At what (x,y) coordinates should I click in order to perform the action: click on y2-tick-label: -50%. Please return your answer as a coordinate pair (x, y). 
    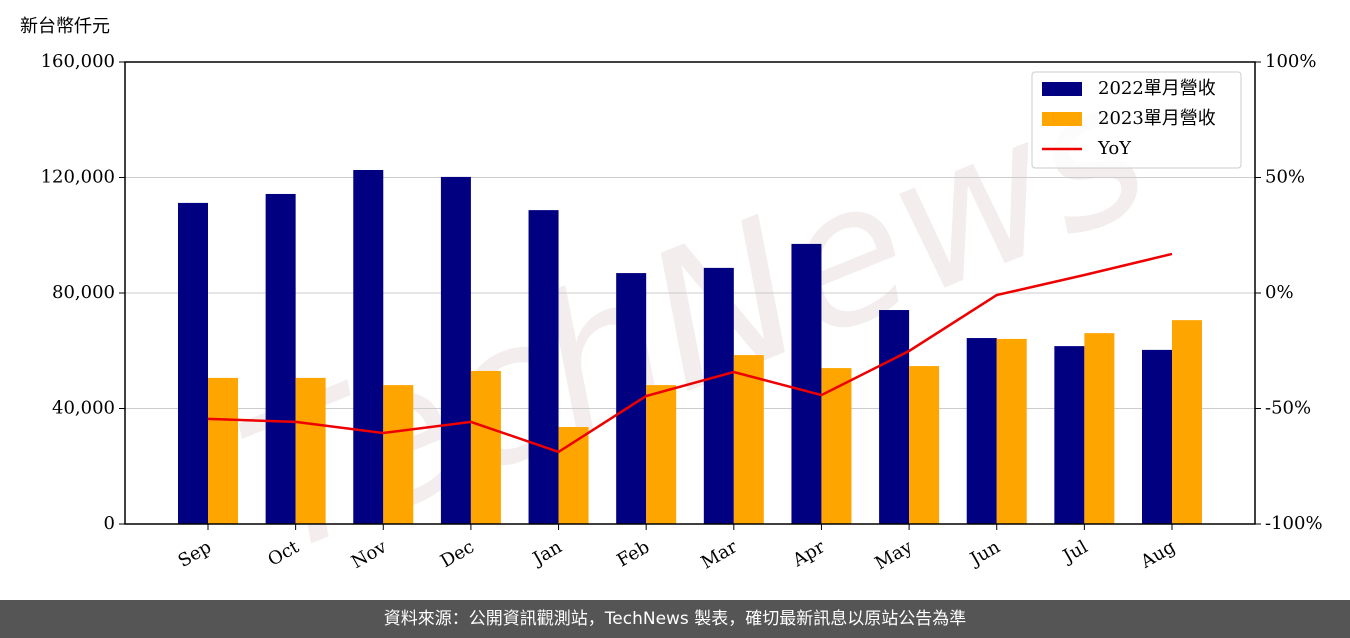
    Looking at the image, I should click on (1288, 408).